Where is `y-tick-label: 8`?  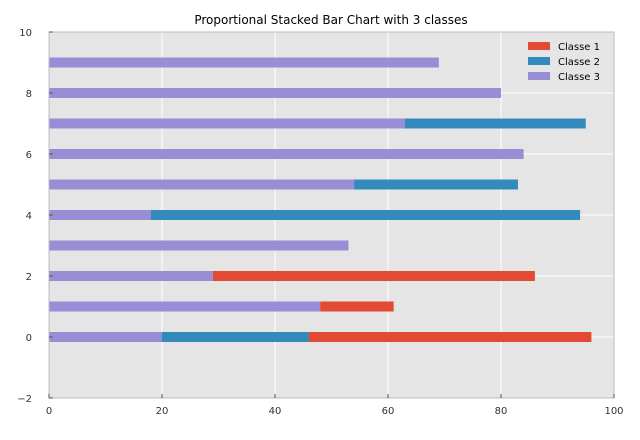
y-tick-label: 8 is located at coordinates (29, 94).